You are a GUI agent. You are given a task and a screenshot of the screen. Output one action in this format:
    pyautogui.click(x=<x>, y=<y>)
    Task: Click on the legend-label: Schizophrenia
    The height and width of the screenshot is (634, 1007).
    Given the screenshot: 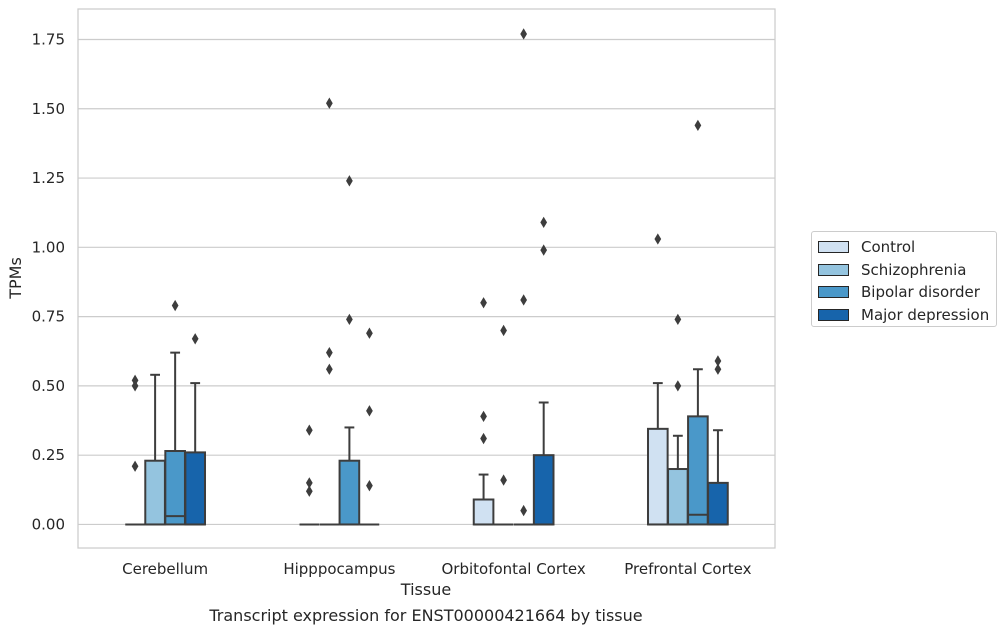 What is the action you would take?
    pyautogui.click(x=914, y=269)
    